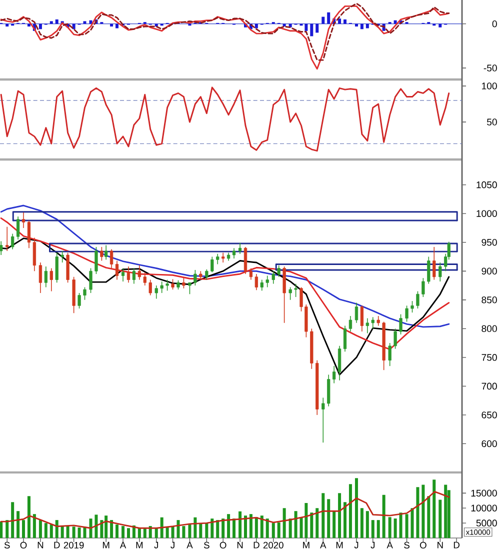 The image size is (500, 550). I want to click on y-tick-label: 950, so click(489, 242).